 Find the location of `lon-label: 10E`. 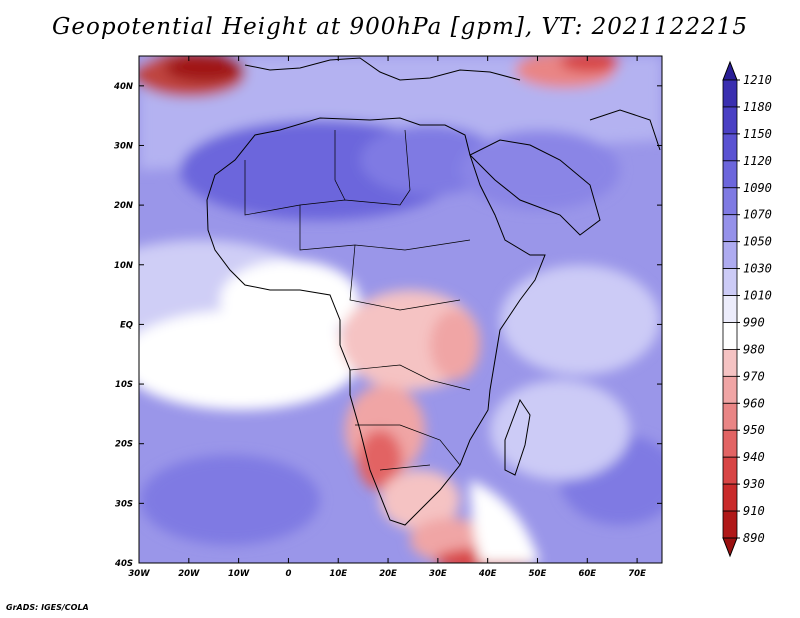

lon-label: 10E is located at coordinates (338, 574).